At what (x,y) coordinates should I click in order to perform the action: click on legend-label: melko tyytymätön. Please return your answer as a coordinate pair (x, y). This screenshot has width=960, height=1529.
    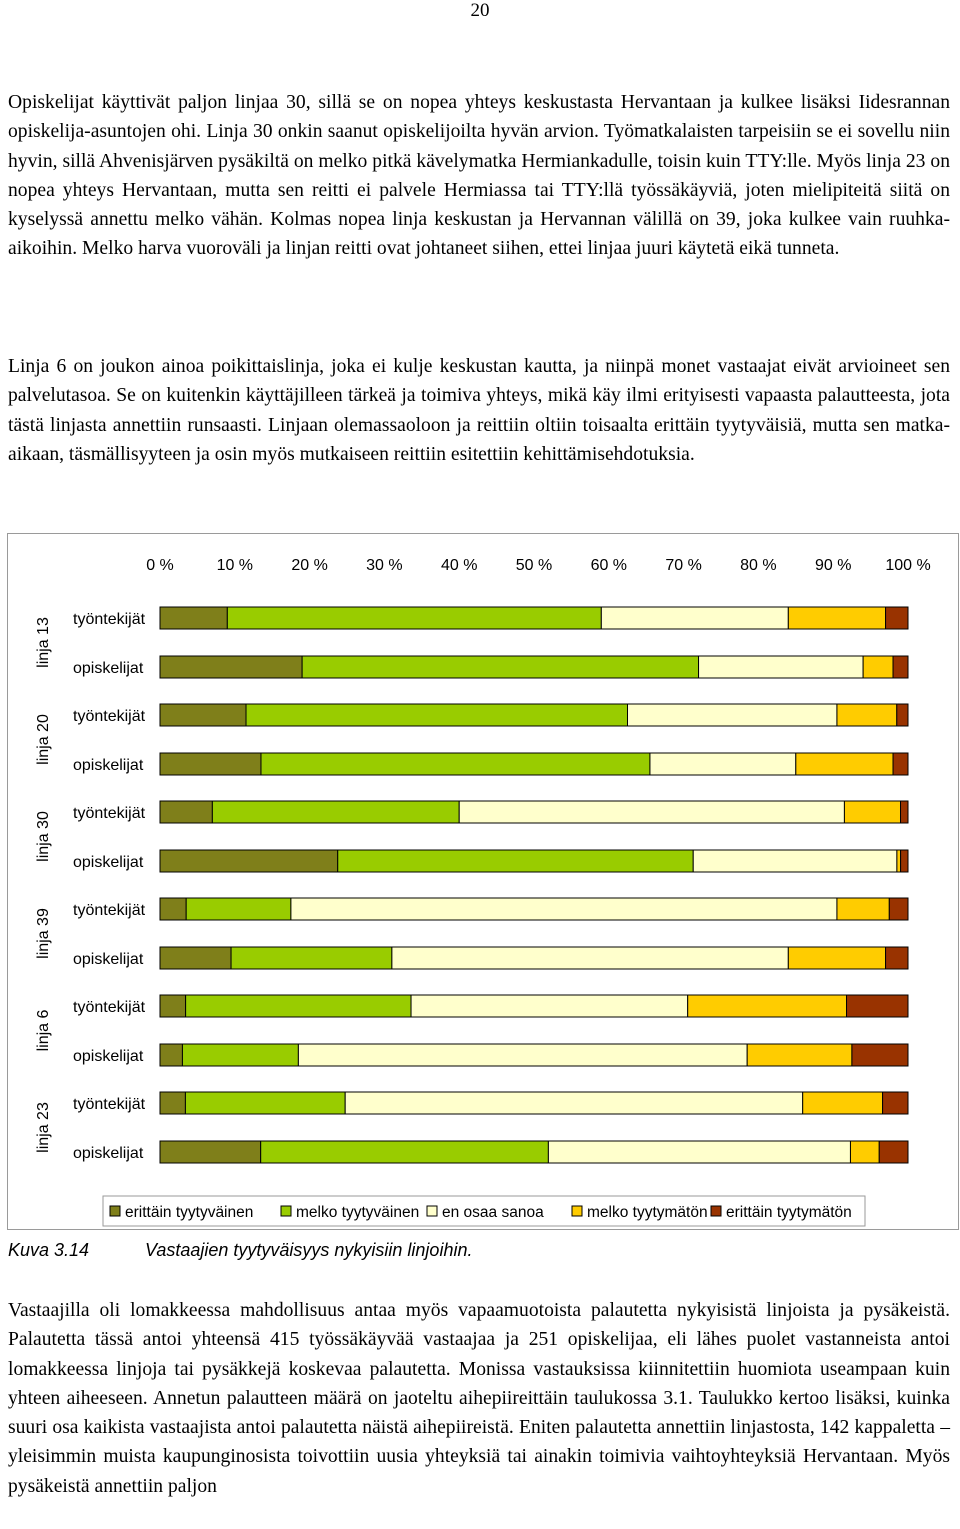
    Looking at the image, I should click on (647, 1212).